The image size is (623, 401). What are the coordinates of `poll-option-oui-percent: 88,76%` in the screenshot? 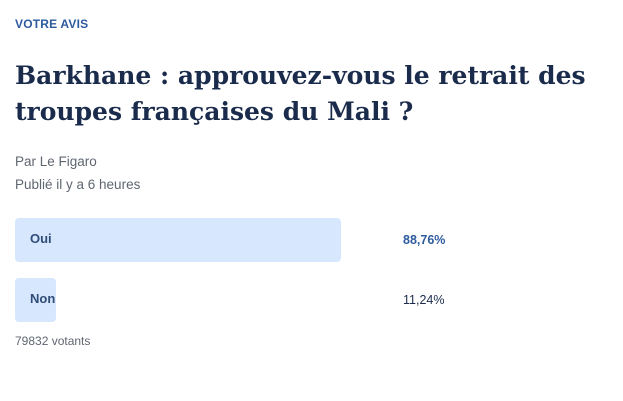 It's located at (424, 240).